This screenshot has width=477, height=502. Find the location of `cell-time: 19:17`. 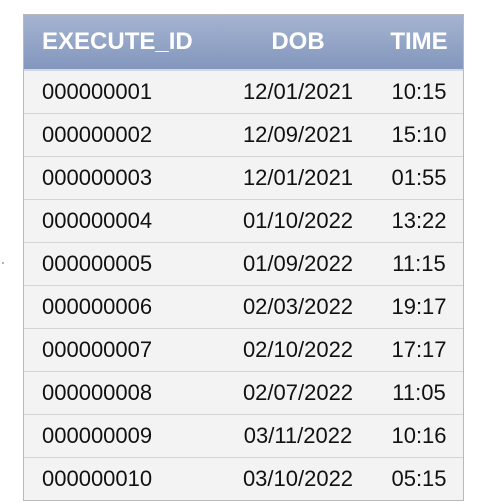

cell-time: 19:17 is located at coordinates (419, 307).